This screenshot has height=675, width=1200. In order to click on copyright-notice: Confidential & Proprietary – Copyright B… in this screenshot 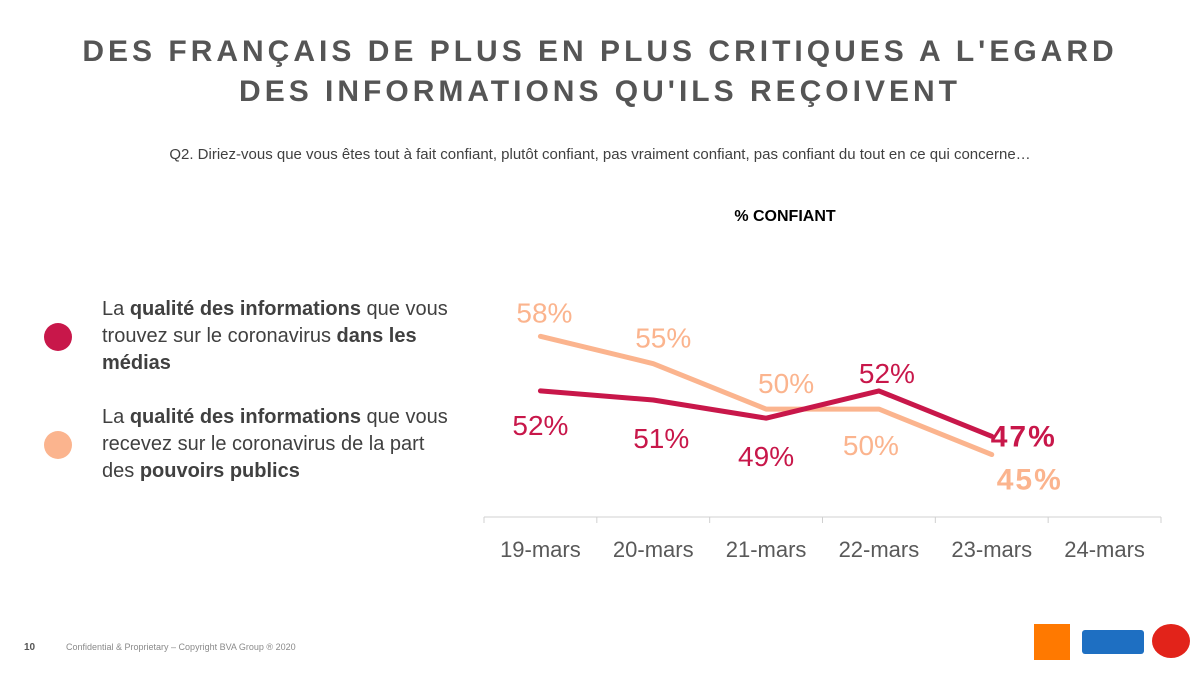, I will do `click(181, 647)`.